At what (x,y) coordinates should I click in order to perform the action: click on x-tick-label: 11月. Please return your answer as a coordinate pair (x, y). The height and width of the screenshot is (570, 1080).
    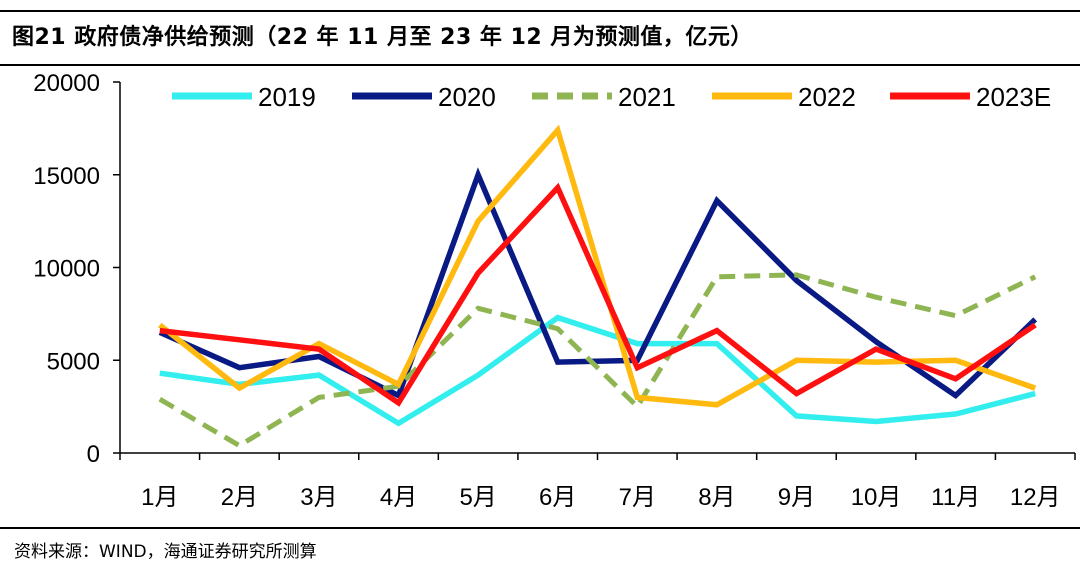
    Looking at the image, I should click on (955, 497).